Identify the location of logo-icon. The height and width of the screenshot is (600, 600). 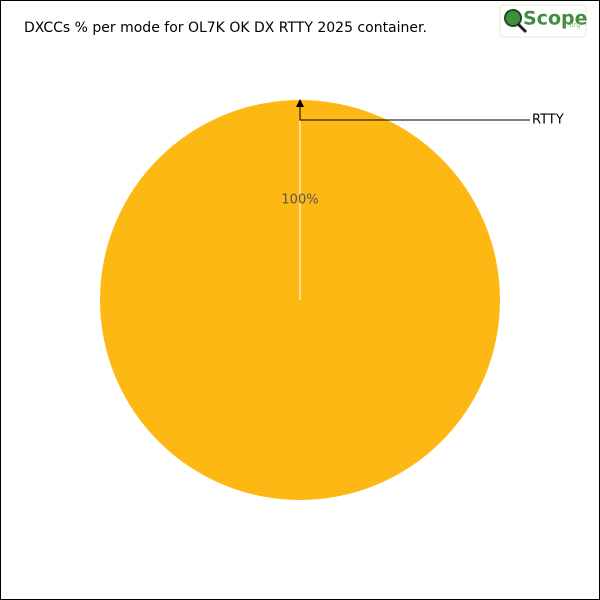
(513, 18).